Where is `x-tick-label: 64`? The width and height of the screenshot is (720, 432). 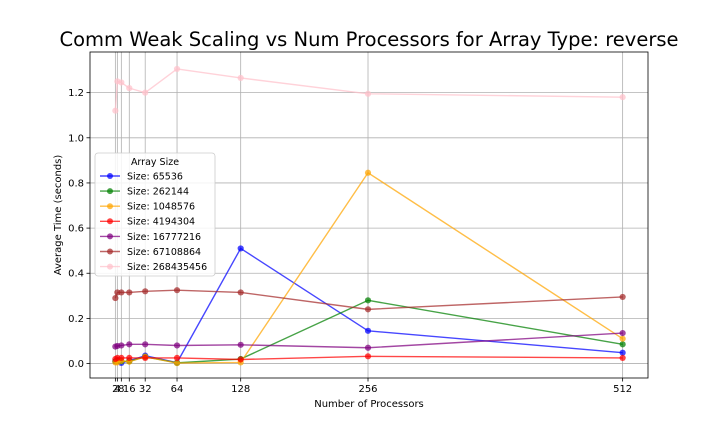
x-tick-label: 64 is located at coordinates (177, 389).